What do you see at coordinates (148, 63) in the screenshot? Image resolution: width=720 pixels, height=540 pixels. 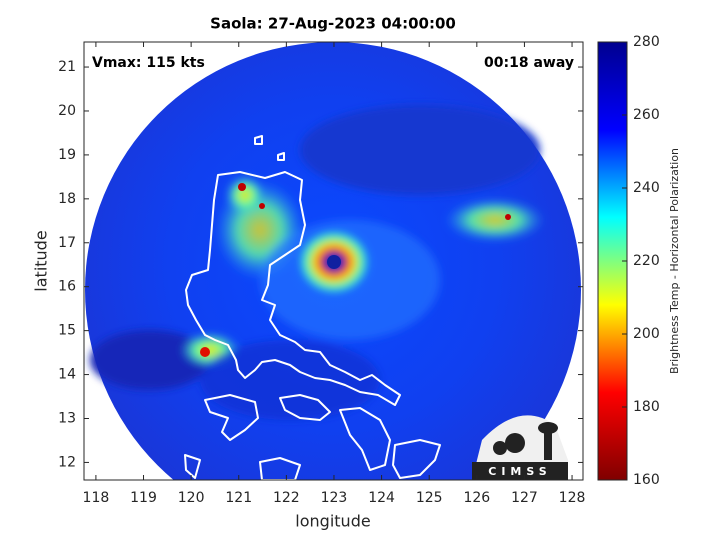 I see `annotation: Vmax: 115 kts` at bounding box center [148, 63].